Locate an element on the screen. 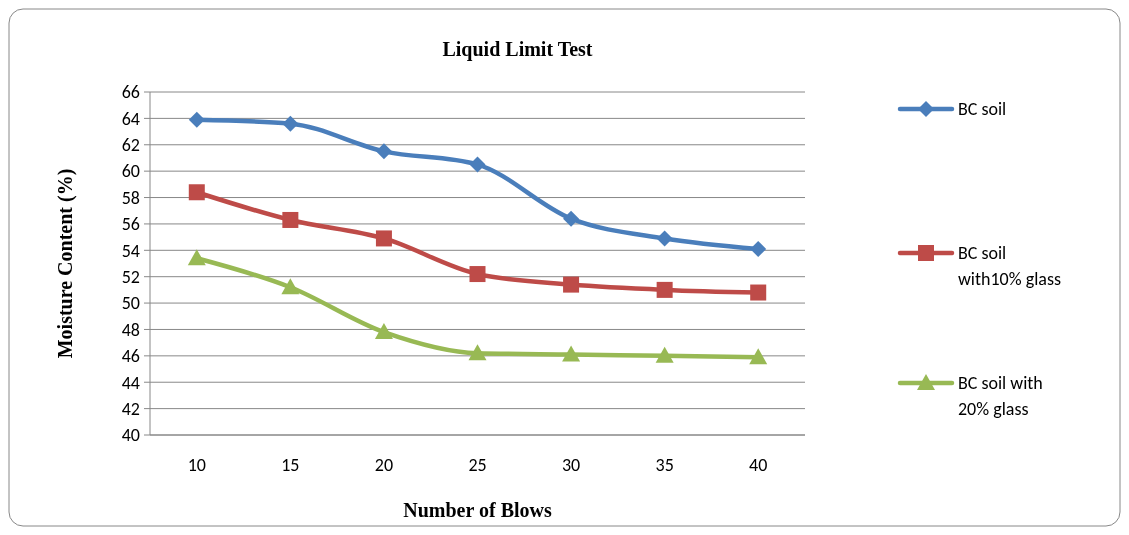  y-tick-label: 58 is located at coordinates (130, 197).